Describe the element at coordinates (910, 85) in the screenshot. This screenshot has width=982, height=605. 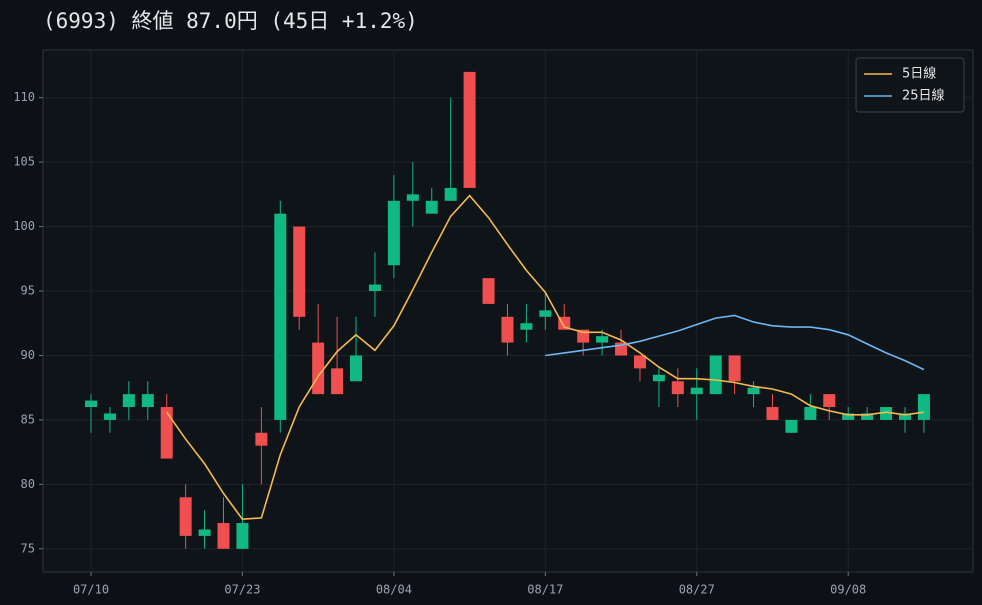
I see `legend-box` at that location.